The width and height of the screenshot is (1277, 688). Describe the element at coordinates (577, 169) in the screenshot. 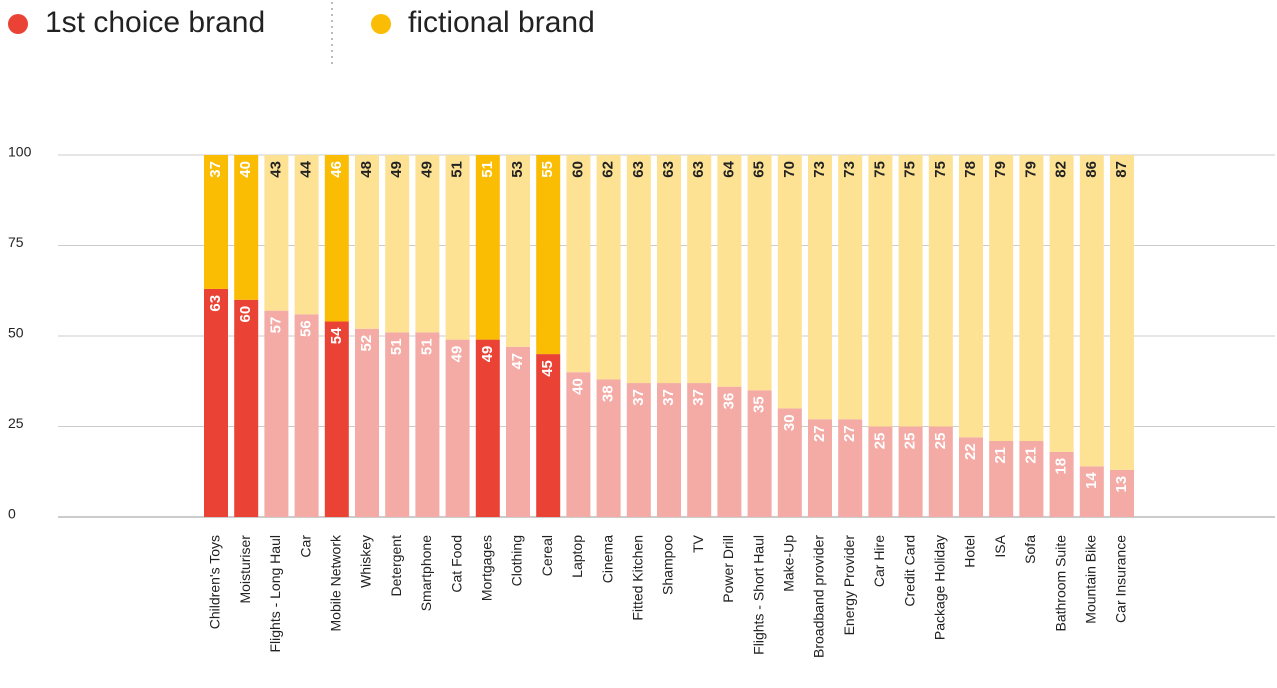

I see `data-label: 60` at that location.